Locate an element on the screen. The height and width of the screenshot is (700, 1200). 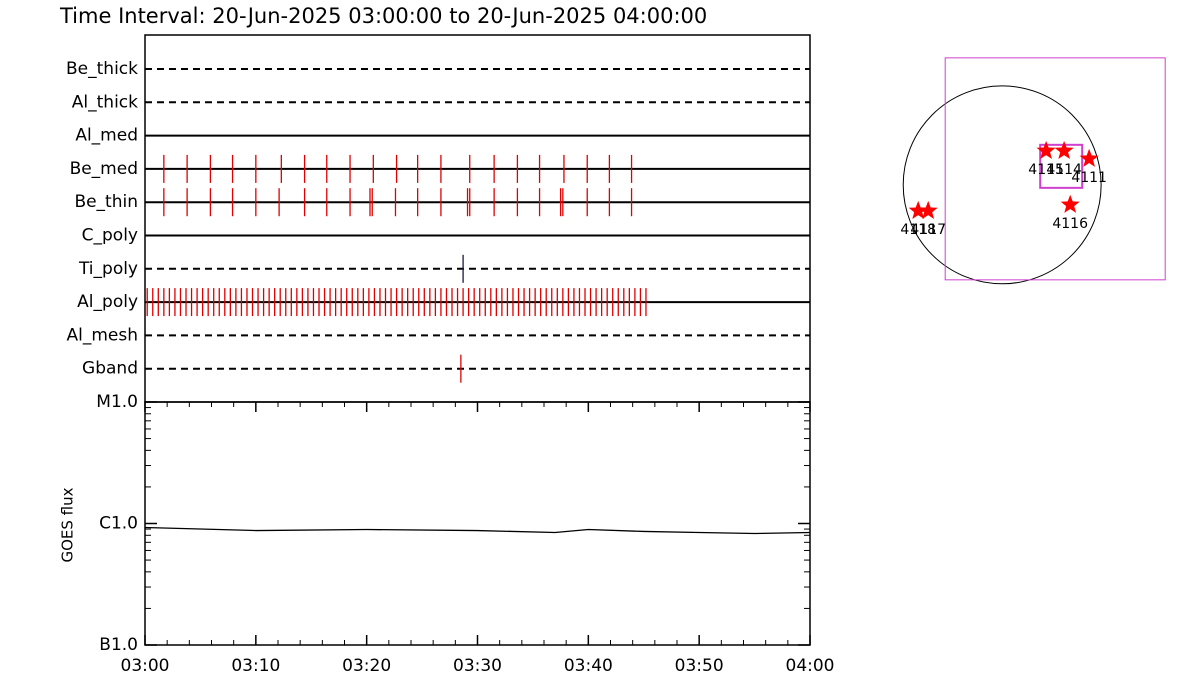
filter-label: Gband is located at coordinates (110, 369).